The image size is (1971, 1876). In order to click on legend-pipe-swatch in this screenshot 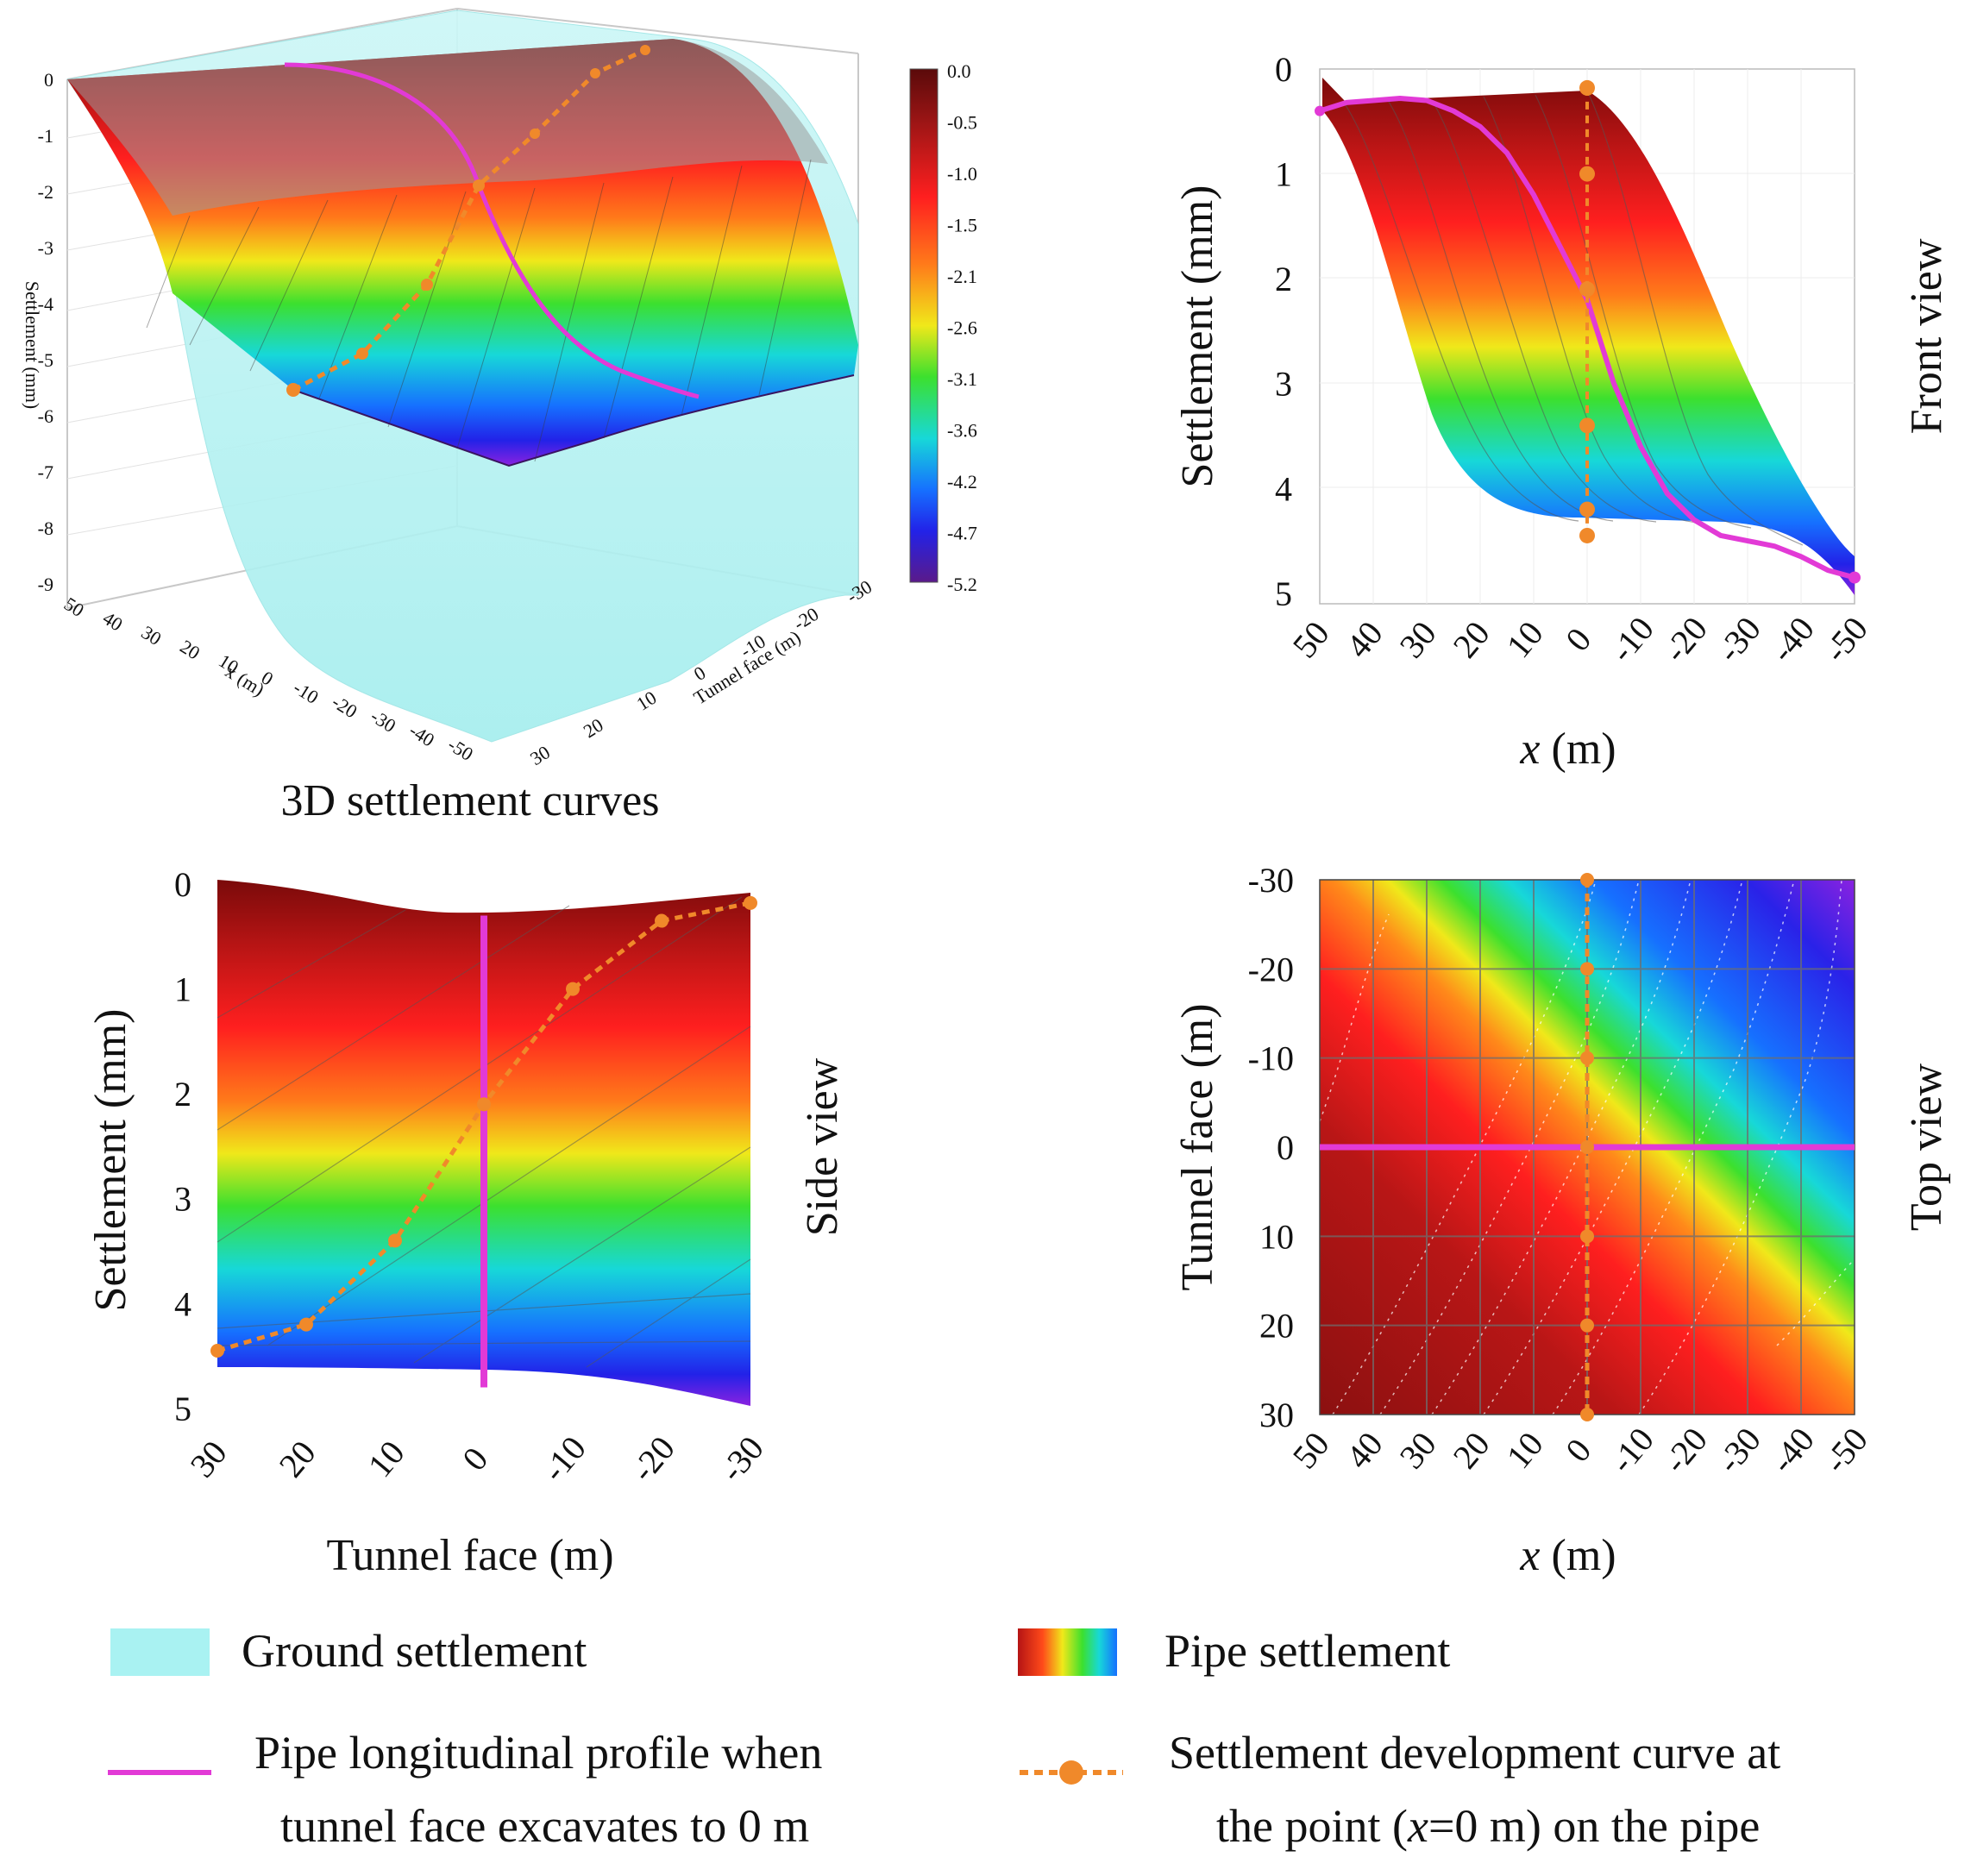, I will do `click(1068, 1652)`.